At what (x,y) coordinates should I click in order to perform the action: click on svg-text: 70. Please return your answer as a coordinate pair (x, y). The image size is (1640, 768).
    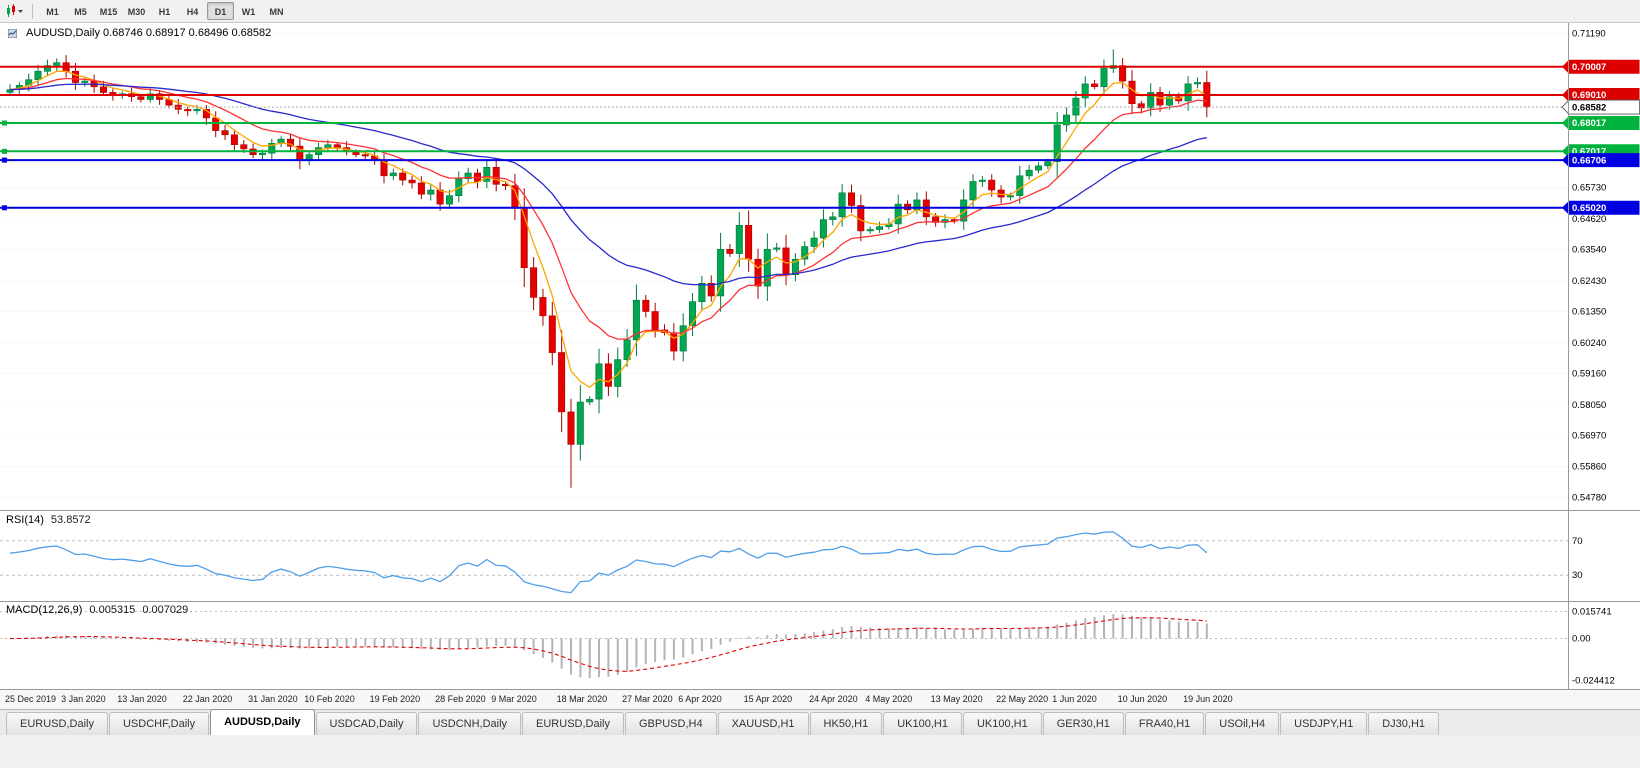
    Looking at the image, I should click on (1577, 541).